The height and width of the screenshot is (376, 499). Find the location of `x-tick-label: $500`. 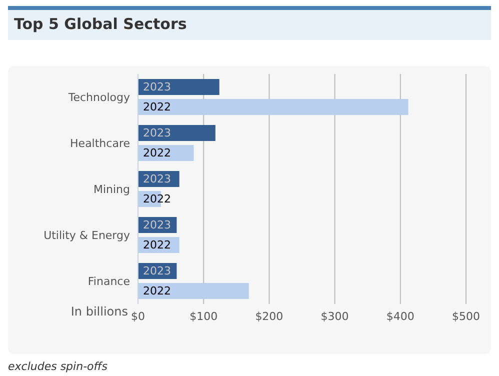

x-tick-label: $500 is located at coordinates (466, 316).